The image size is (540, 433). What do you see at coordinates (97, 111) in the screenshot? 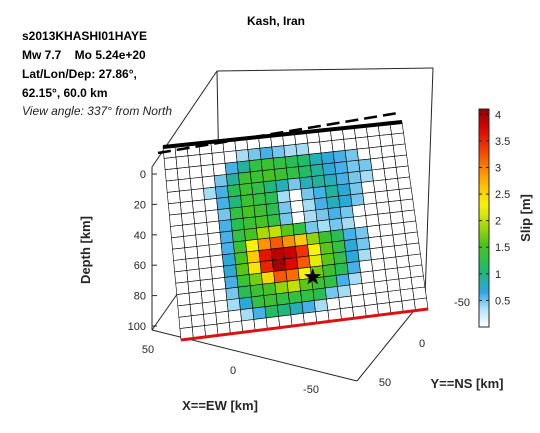
I see `view-angle-note: View angle: 337° from North` at bounding box center [97, 111].